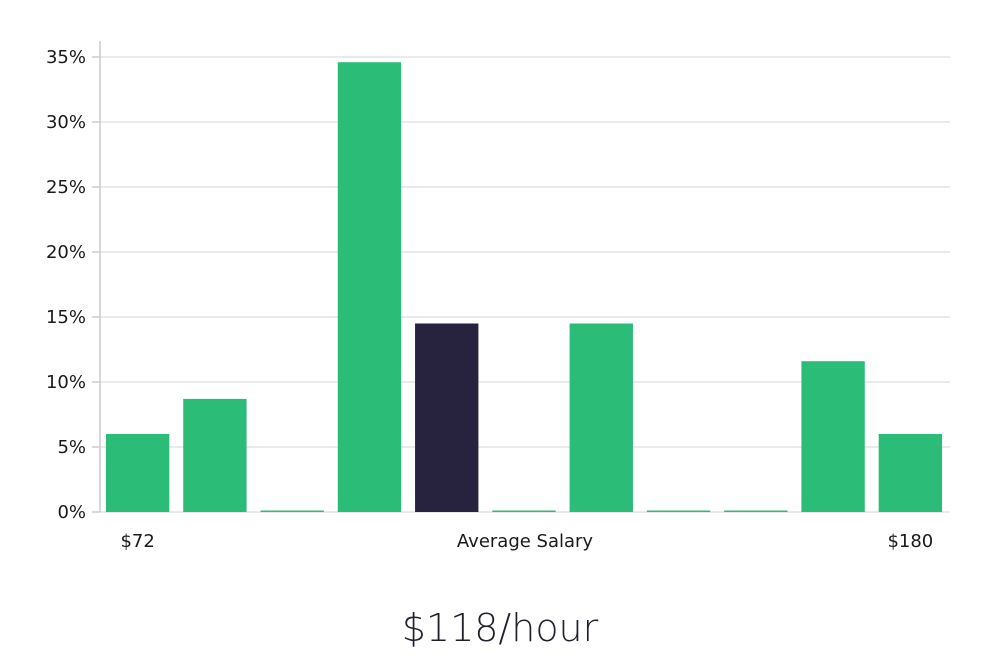 The image size is (1000, 660). Describe the element at coordinates (66, 122) in the screenshot. I see `y-tick-label: 30%` at that location.